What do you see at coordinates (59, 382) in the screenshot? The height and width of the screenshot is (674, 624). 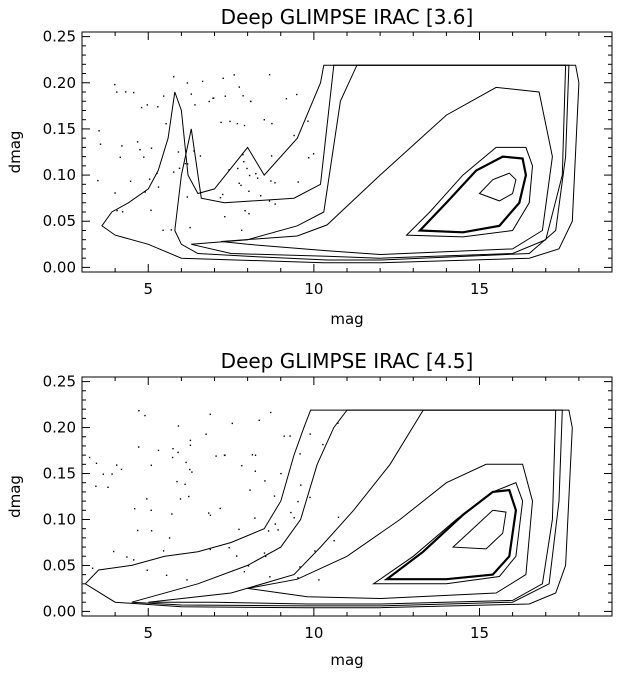 I see `y-tick-label: 0.25` at bounding box center [59, 382].